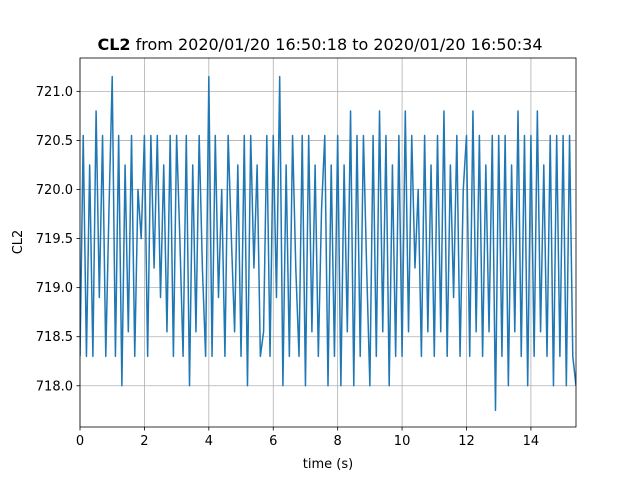  What do you see at coordinates (338, 441) in the screenshot?
I see `x-tick-label: 8` at bounding box center [338, 441].